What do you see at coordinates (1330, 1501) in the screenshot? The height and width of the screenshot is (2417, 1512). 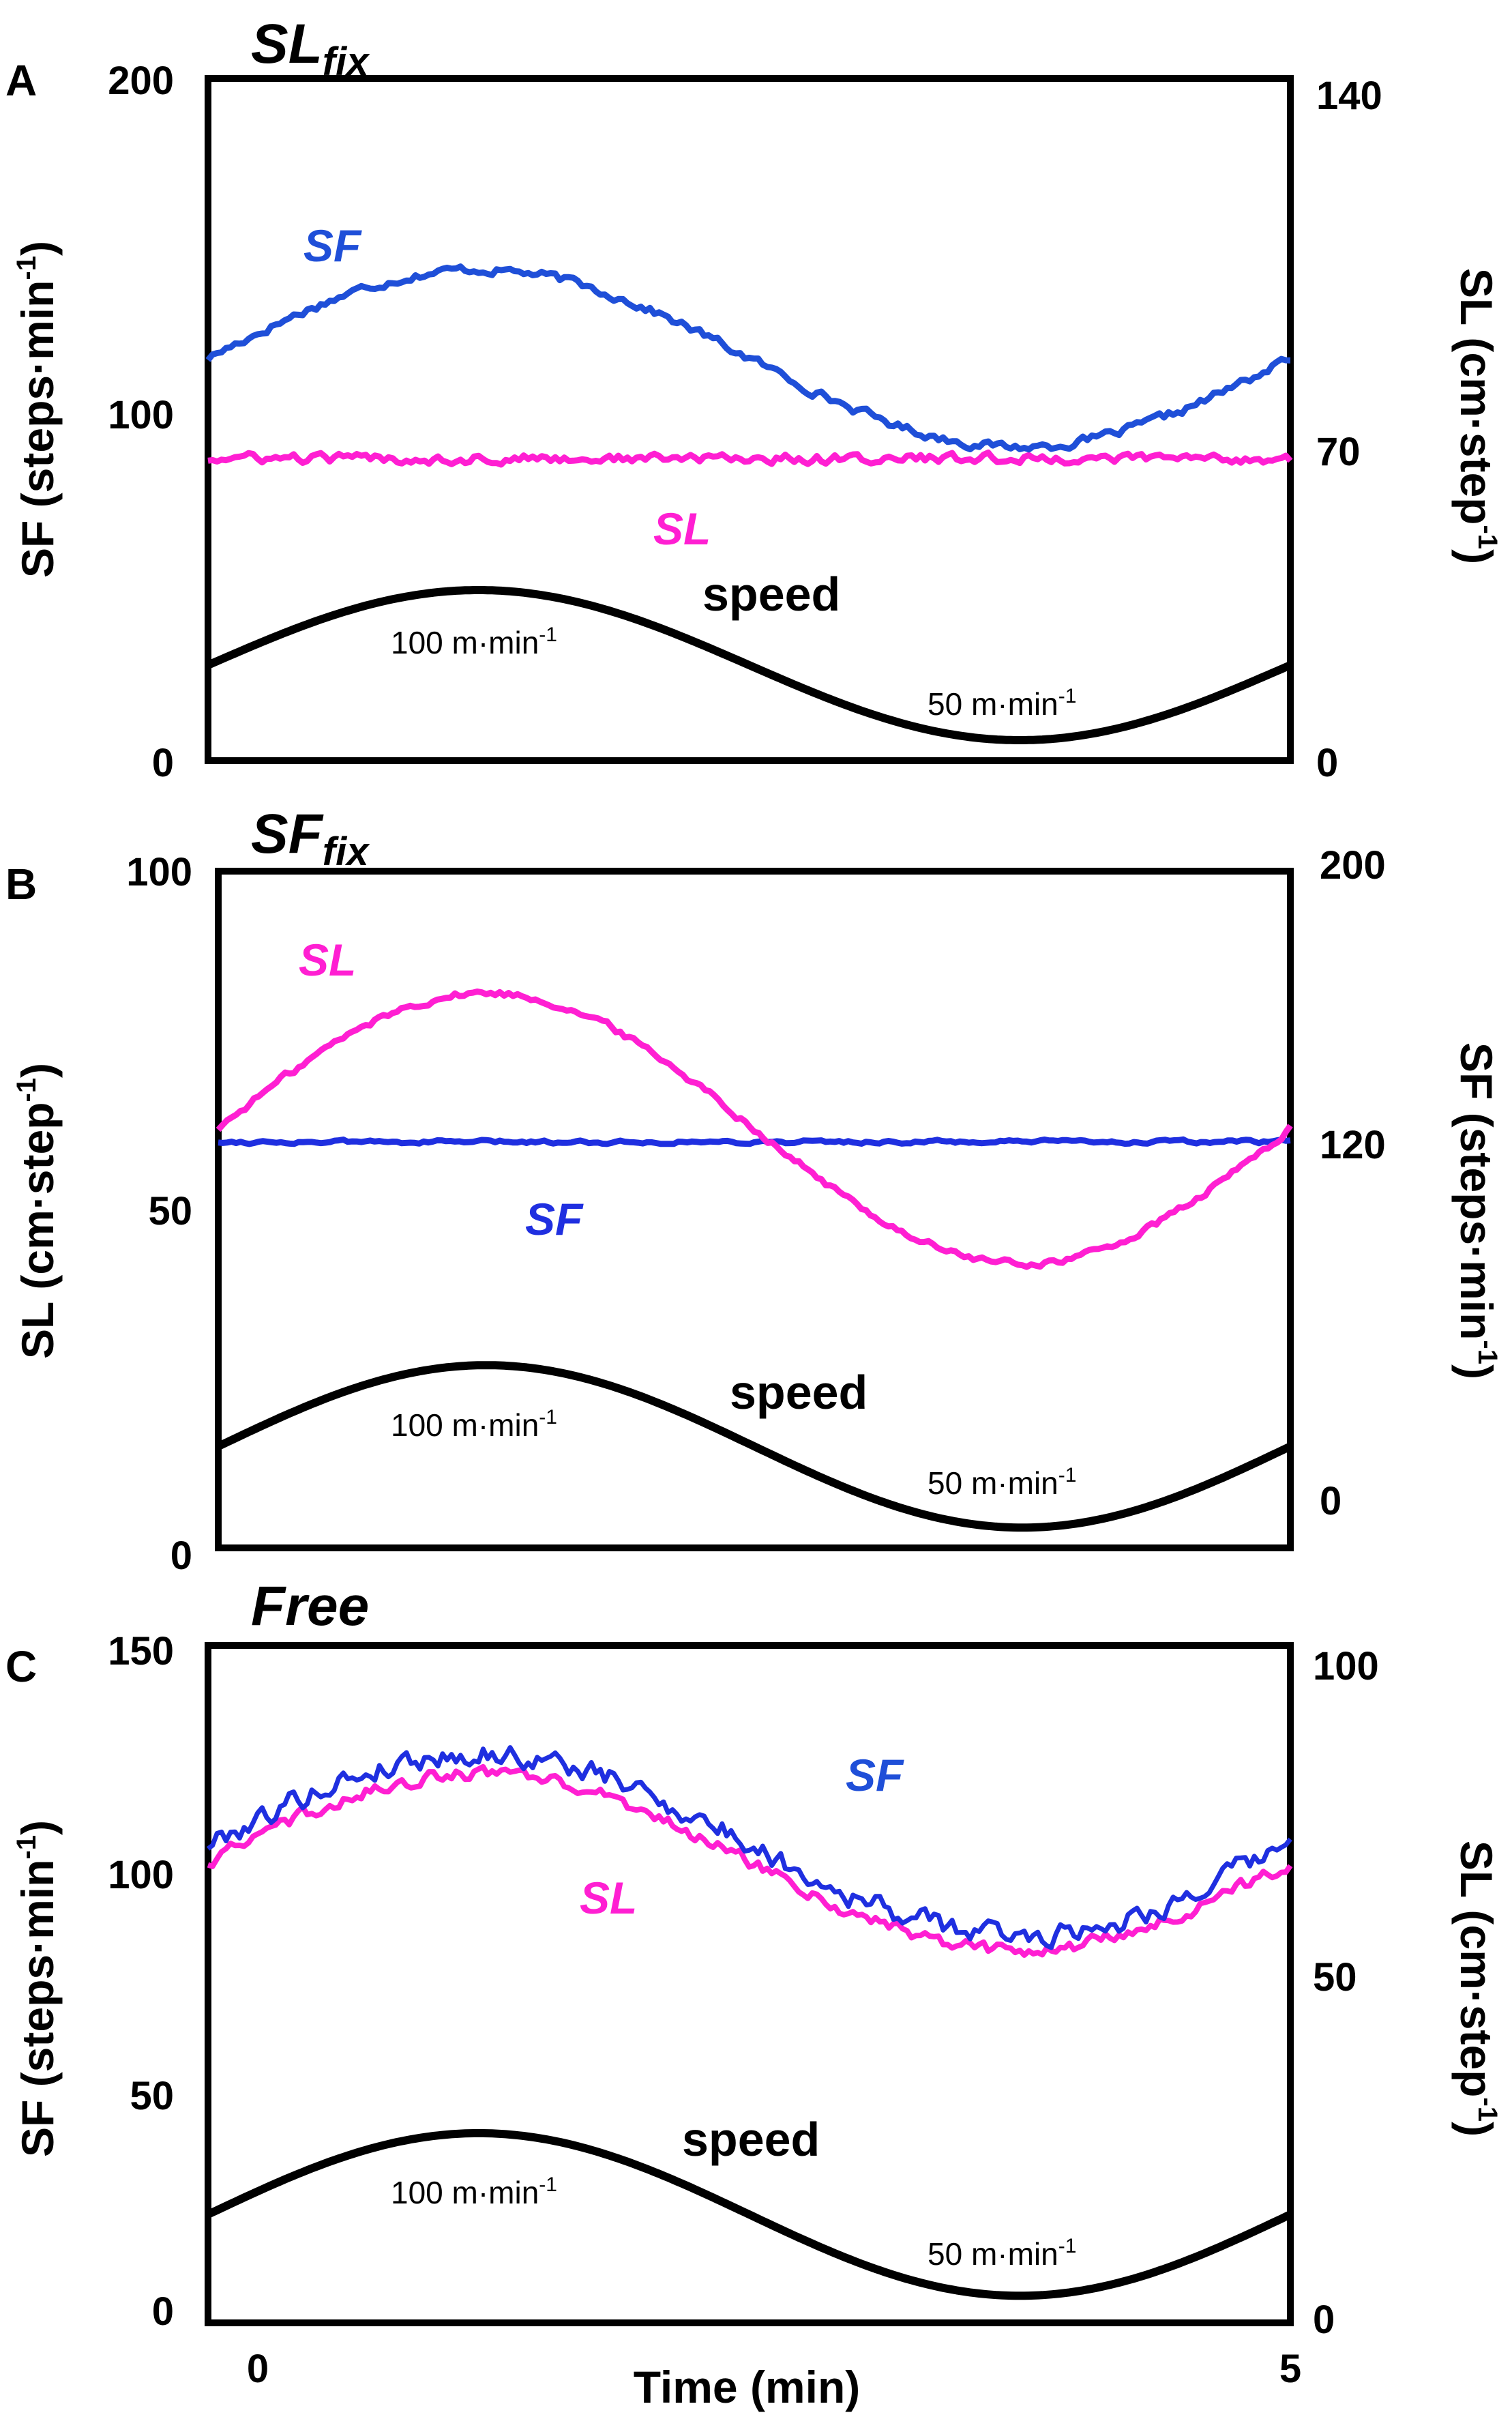 I see `panel-b-right-tick-0: 0` at bounding box center [1330, 1501].